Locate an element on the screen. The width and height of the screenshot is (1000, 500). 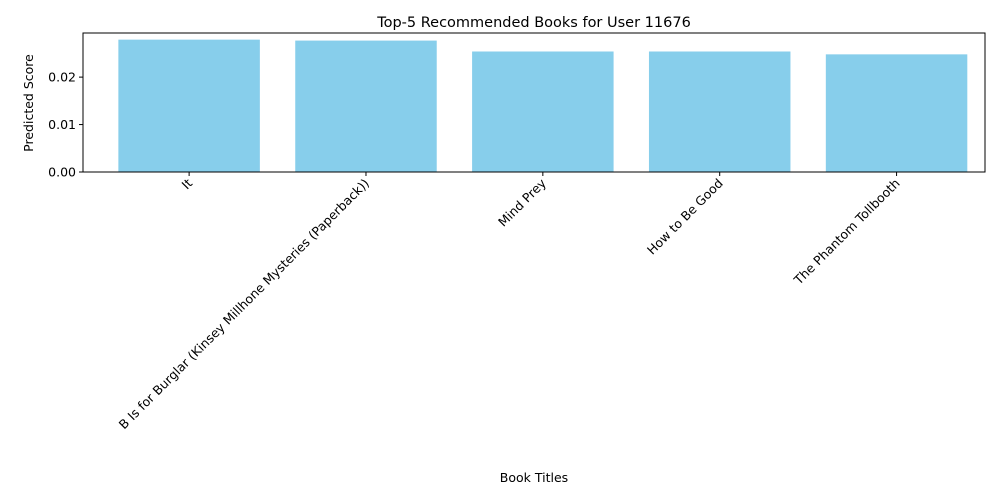
x-tick-label-4: How to Be Good is located at coordinates (685, 217).